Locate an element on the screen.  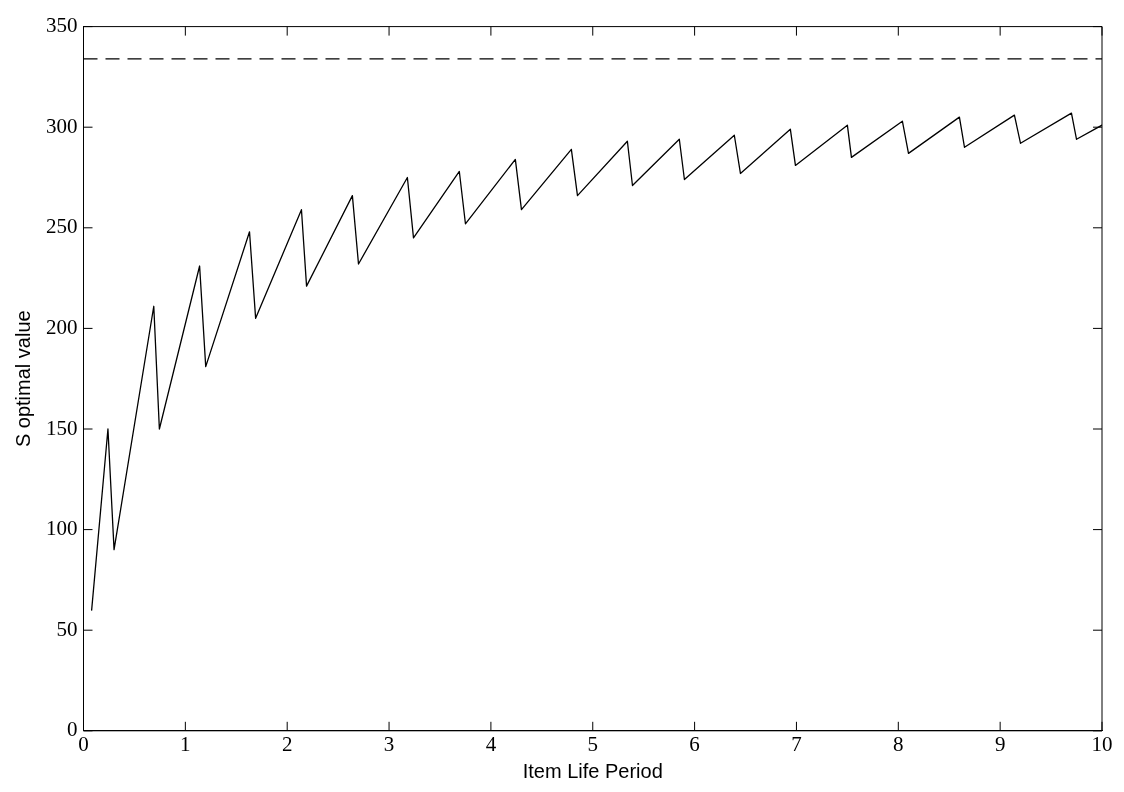
x-tick-label: 1 is located at coordinates (185, 743).